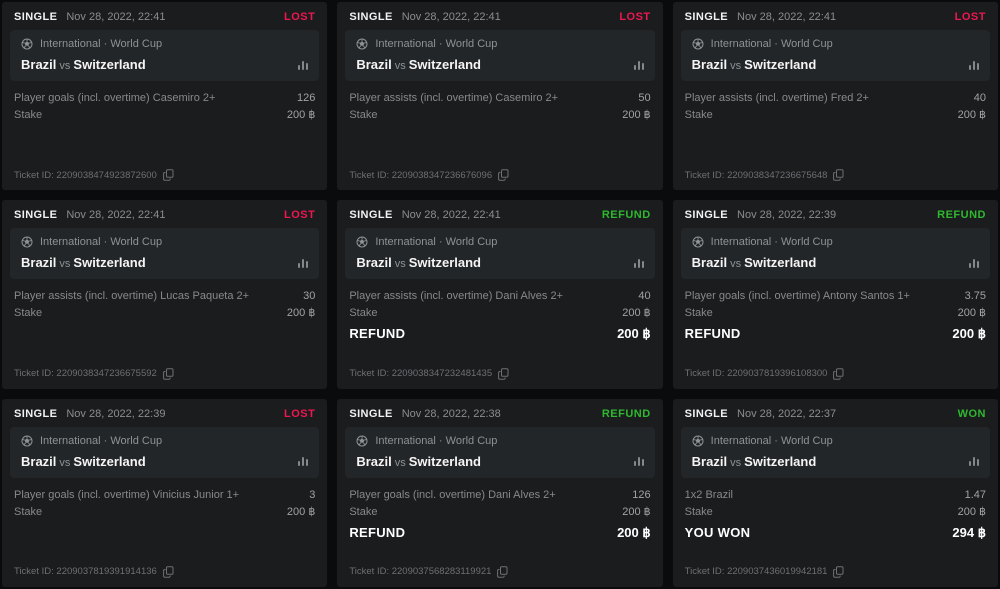  What do you see at coordinates (634, 334) in the screenshot?
I see `result-value: 200 ฿` at bounding box center [634, 334].